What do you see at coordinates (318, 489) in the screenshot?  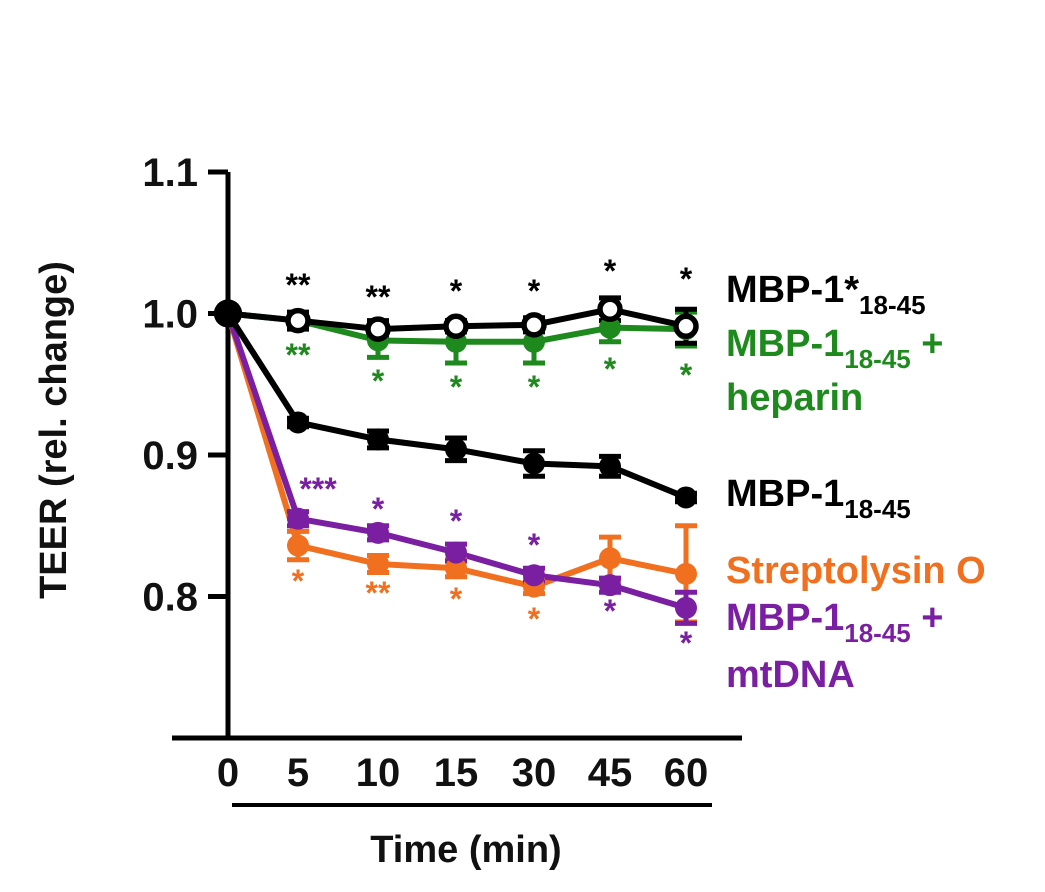 I see `significance-marker: ***` at bounding box center [318, 489].